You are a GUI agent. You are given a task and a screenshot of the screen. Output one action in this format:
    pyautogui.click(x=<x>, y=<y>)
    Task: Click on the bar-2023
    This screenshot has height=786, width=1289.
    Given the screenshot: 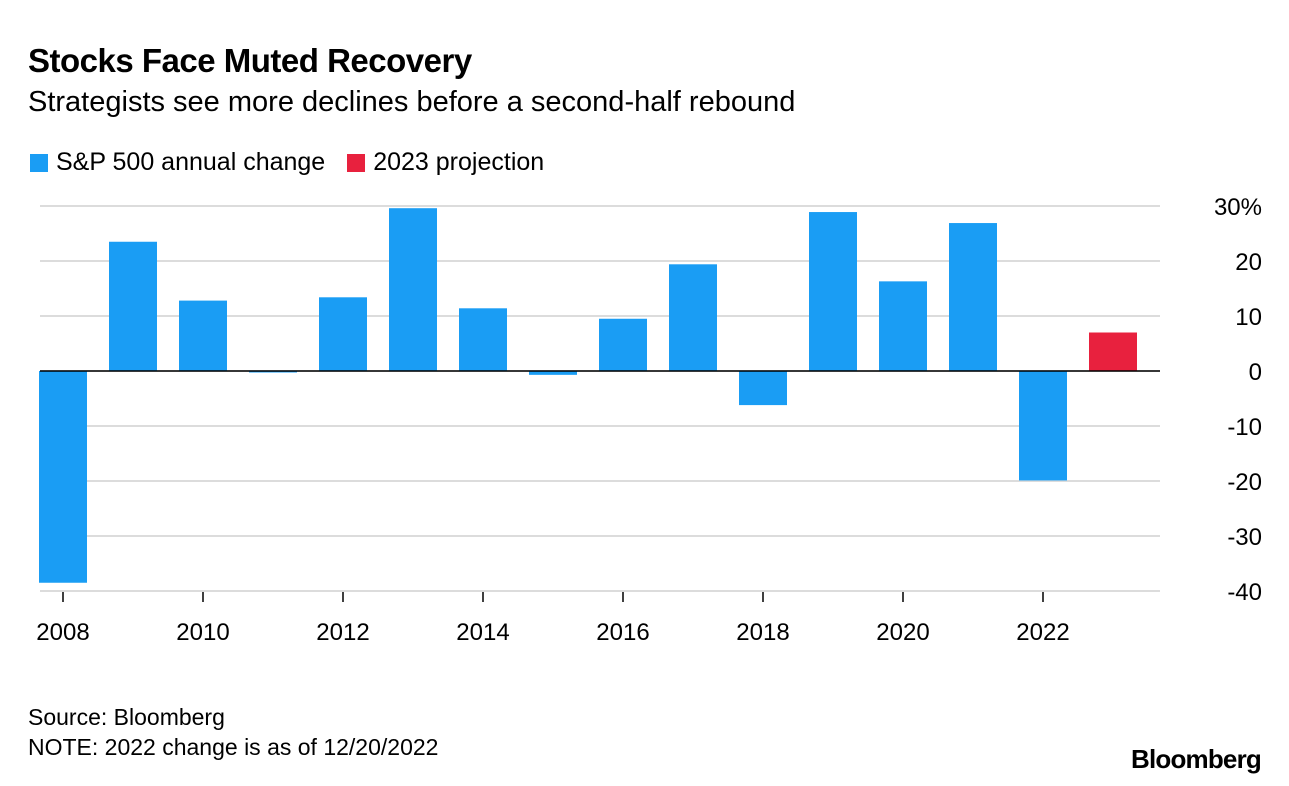 What is the action you would take?
    pyautogui.click(x=1113, y=351)
    